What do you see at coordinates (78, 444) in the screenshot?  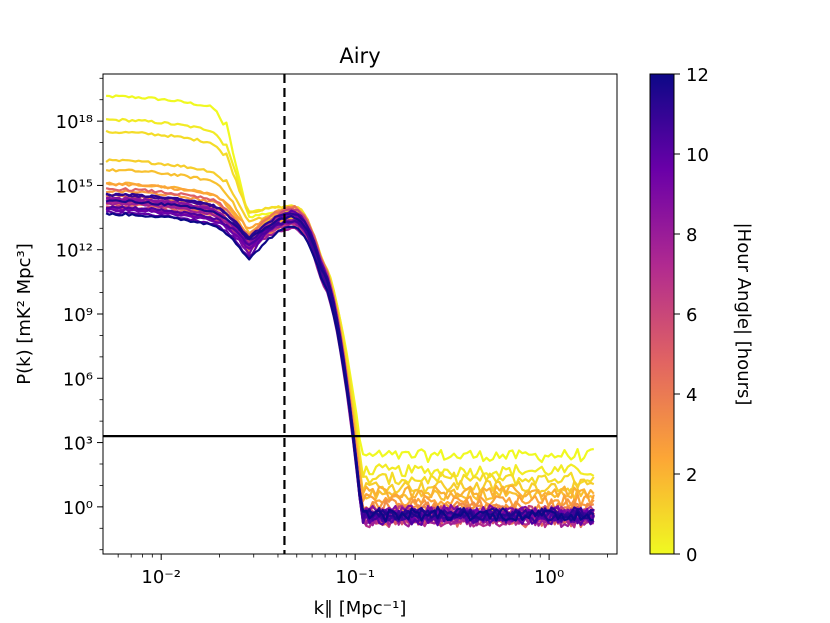 I see `y-tick-label: 10³` at bounding box center [78, 444].